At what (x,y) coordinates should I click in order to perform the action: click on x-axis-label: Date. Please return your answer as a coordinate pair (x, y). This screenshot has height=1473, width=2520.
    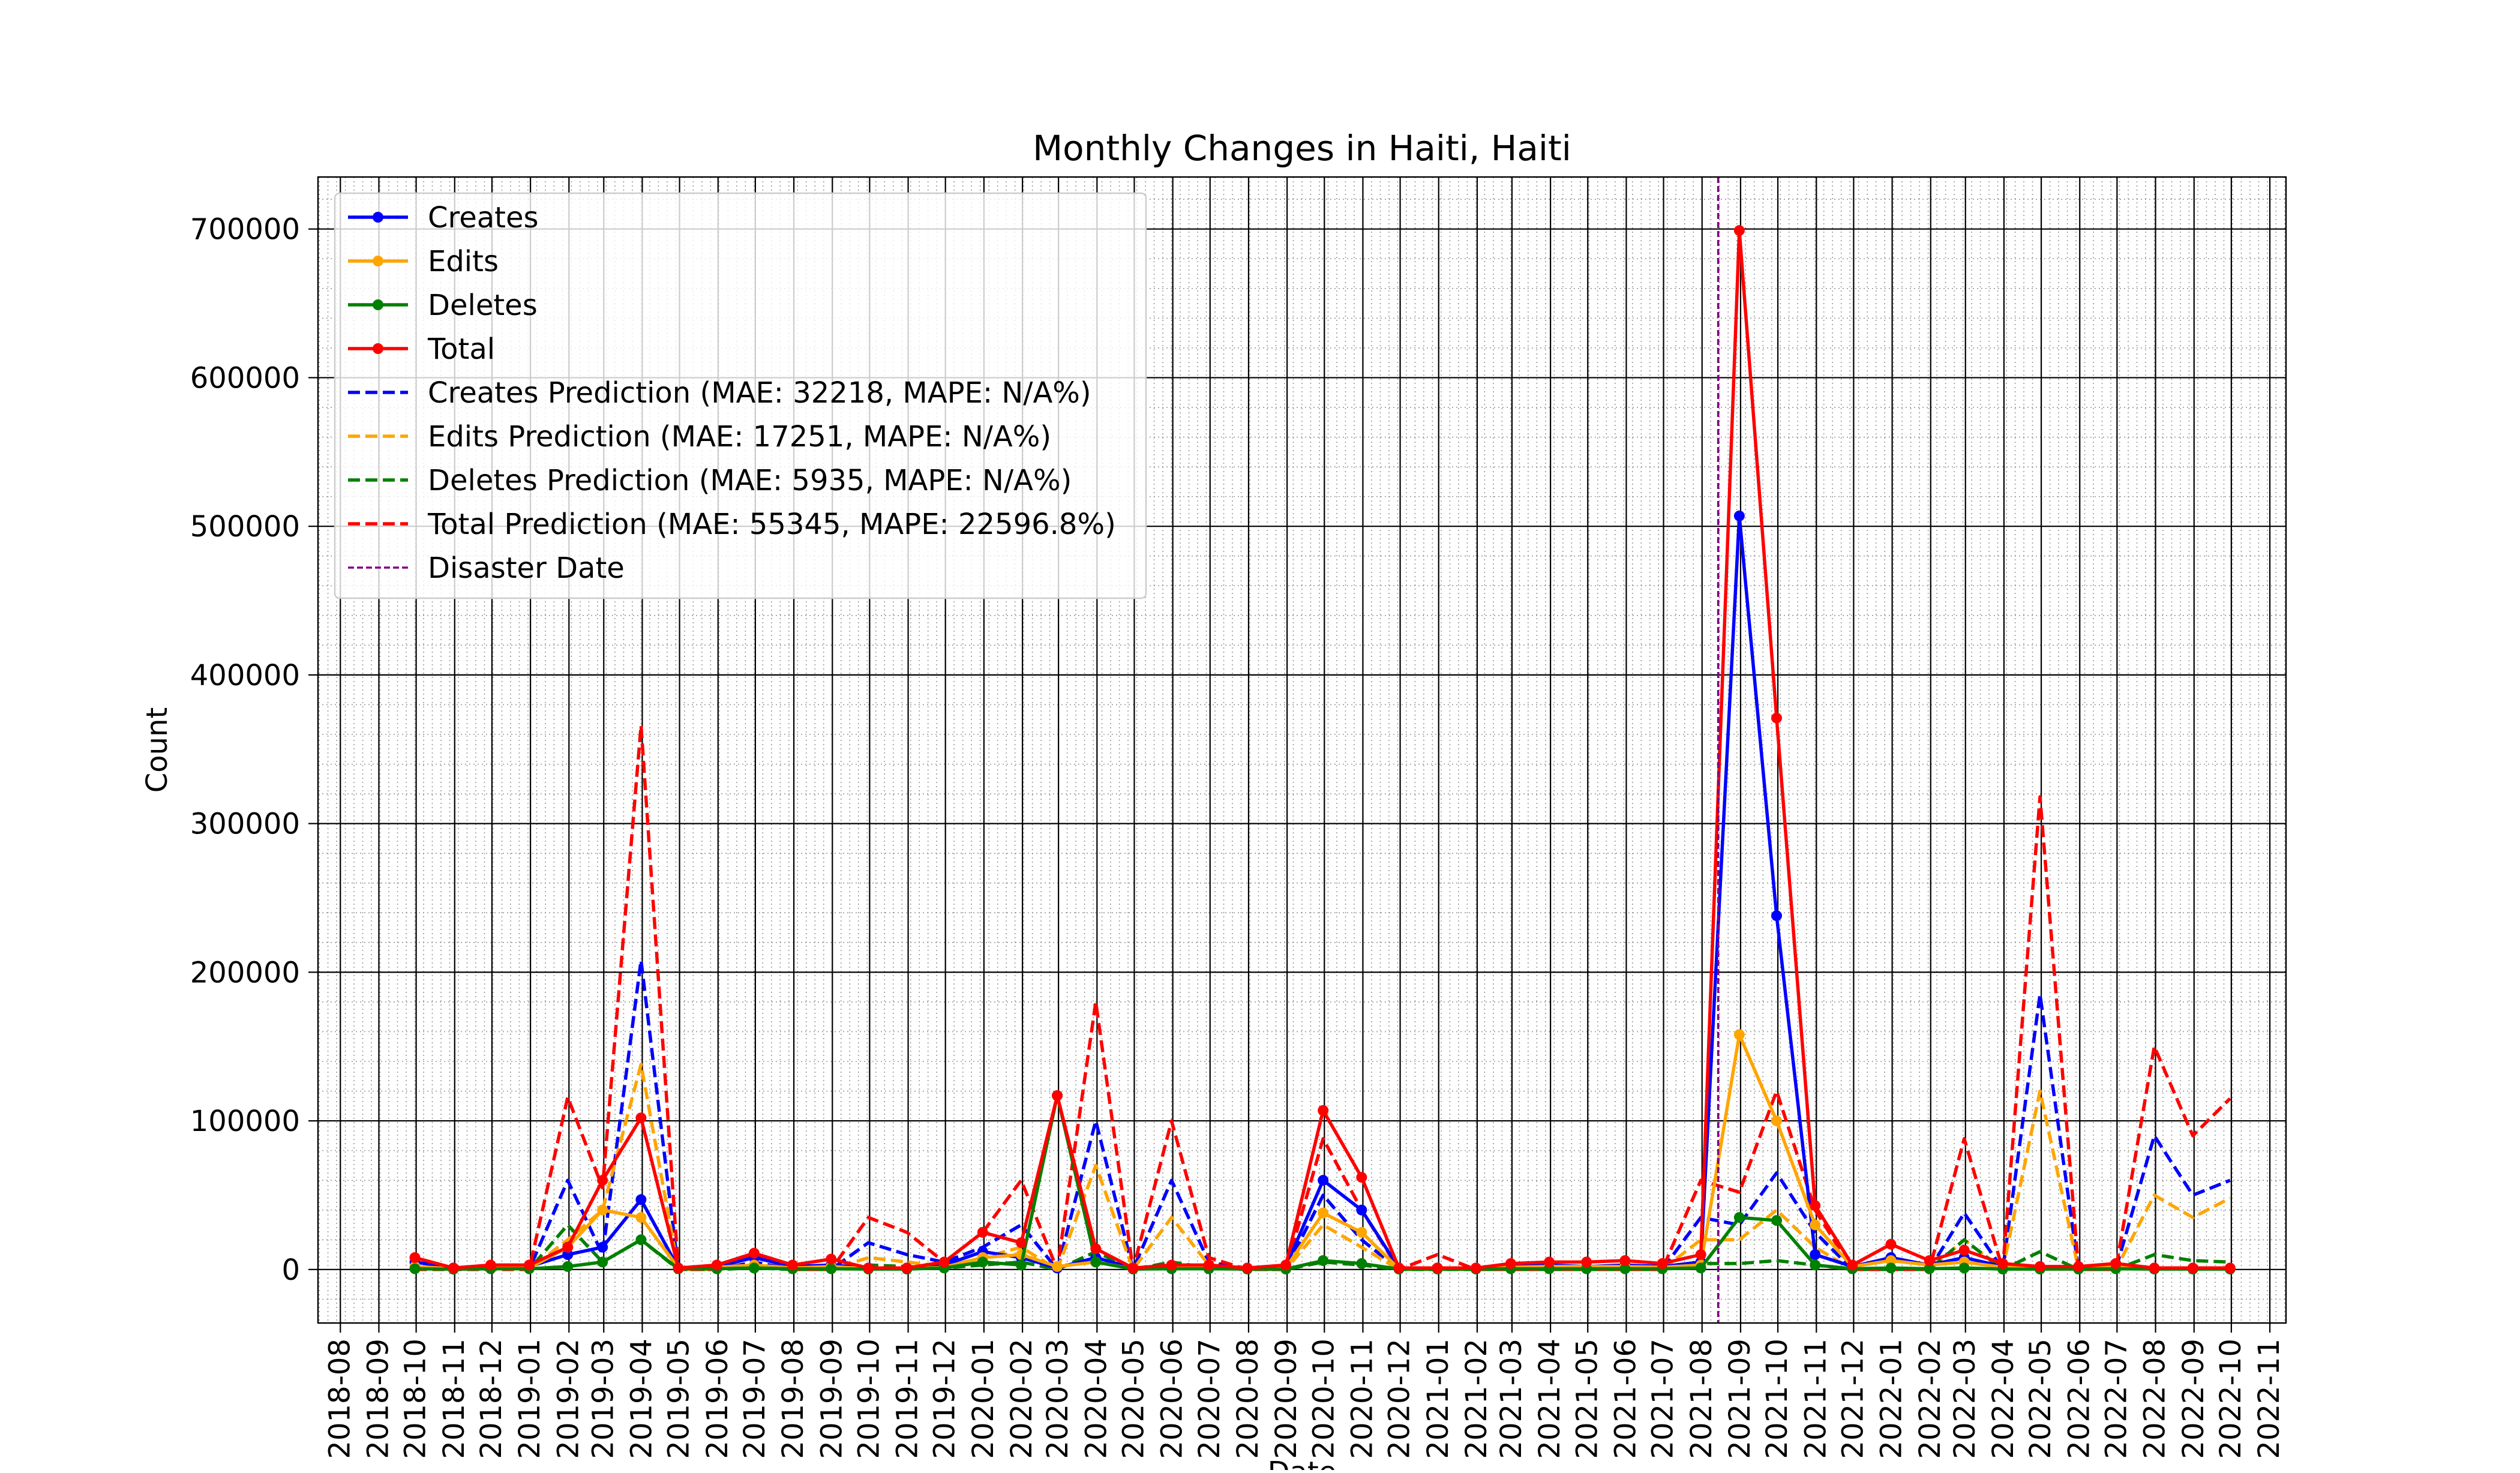
    Looking at the image, I should click on (1302, 1463).